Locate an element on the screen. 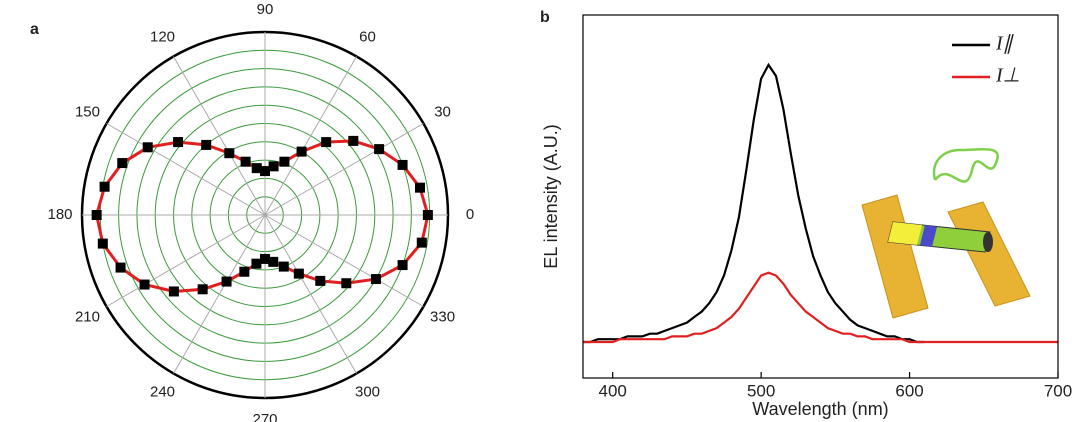  junction is located at coordinates (928, 236).